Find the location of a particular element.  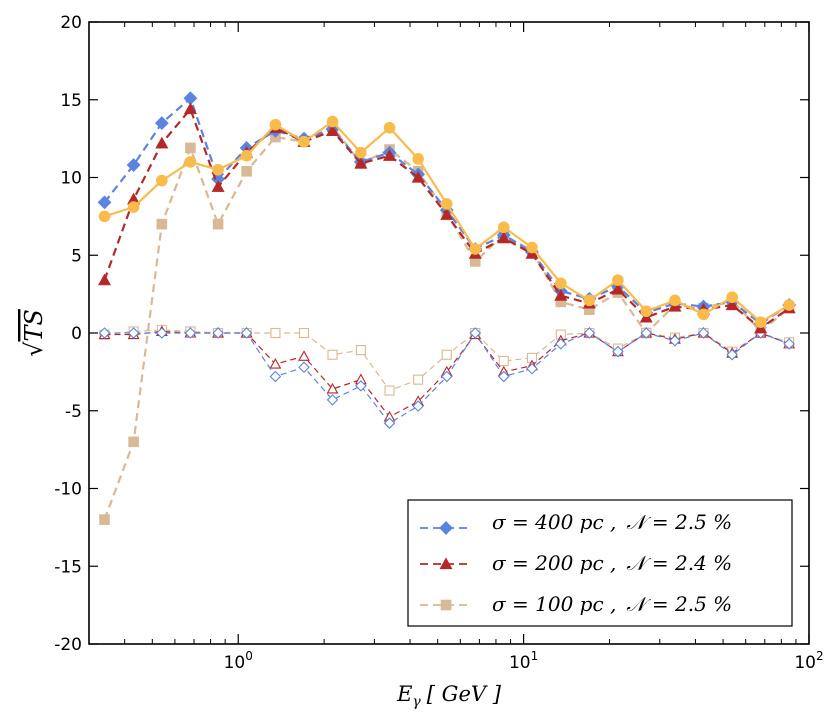

legend-label-200pc-n: 𝒩 = 2.4 % is located at coordinates (679, 563).